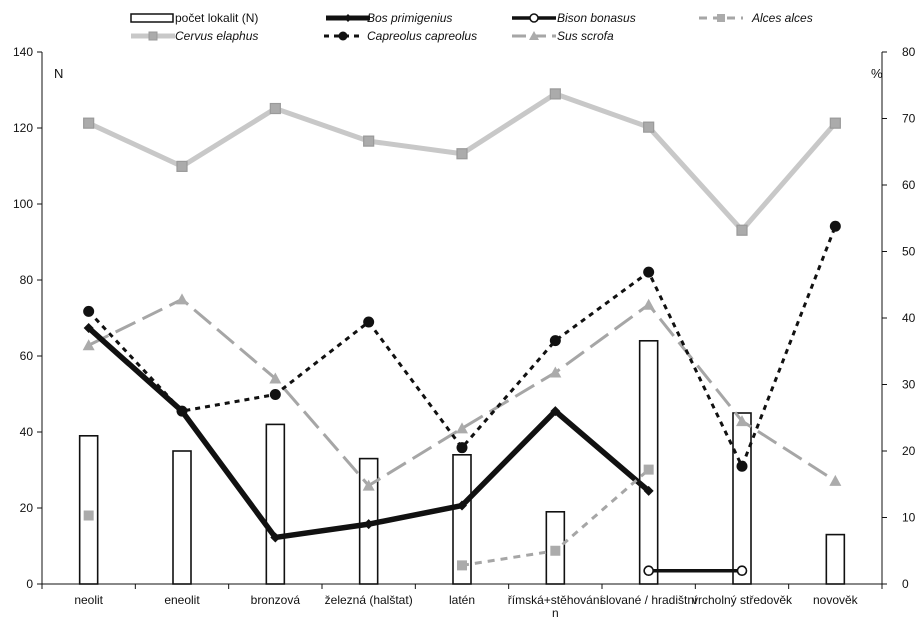 The height and width of the screenshot is (617, 924). Describe the element at coordinates (585, 36) in the screenshot. I see `legend-label-sus: Sus scrofa` at that location.